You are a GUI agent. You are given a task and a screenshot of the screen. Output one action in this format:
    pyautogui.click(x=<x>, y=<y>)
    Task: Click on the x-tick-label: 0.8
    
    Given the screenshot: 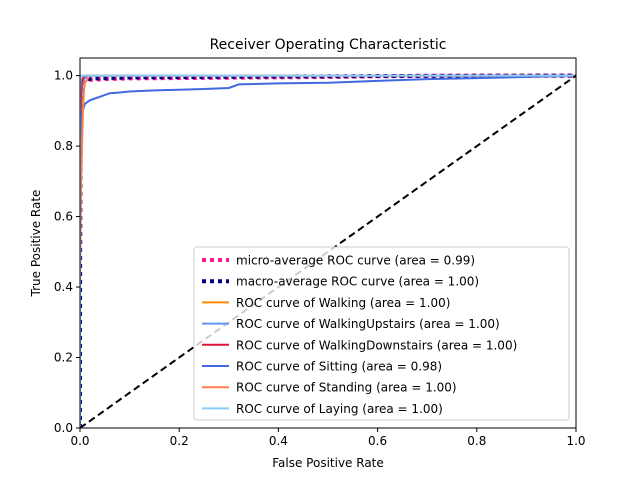 What is the action you would take?
    pyautogui.click(x=476, y=441)
    